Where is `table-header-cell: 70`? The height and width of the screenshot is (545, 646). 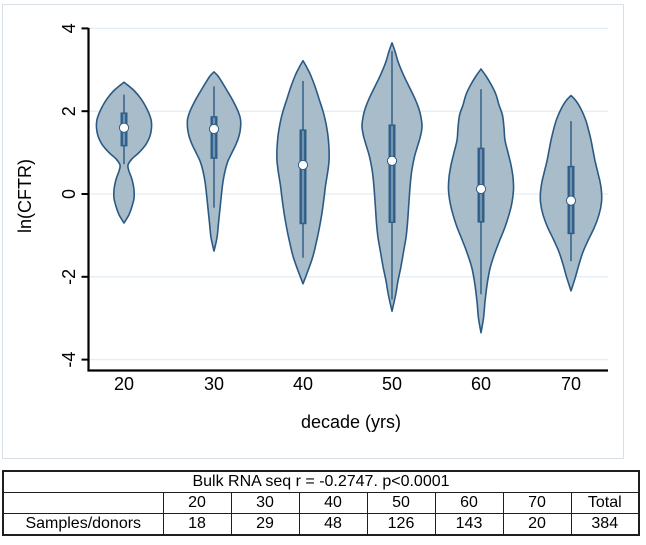
table-header-cell: 70 is located at coordinates (537, 503).